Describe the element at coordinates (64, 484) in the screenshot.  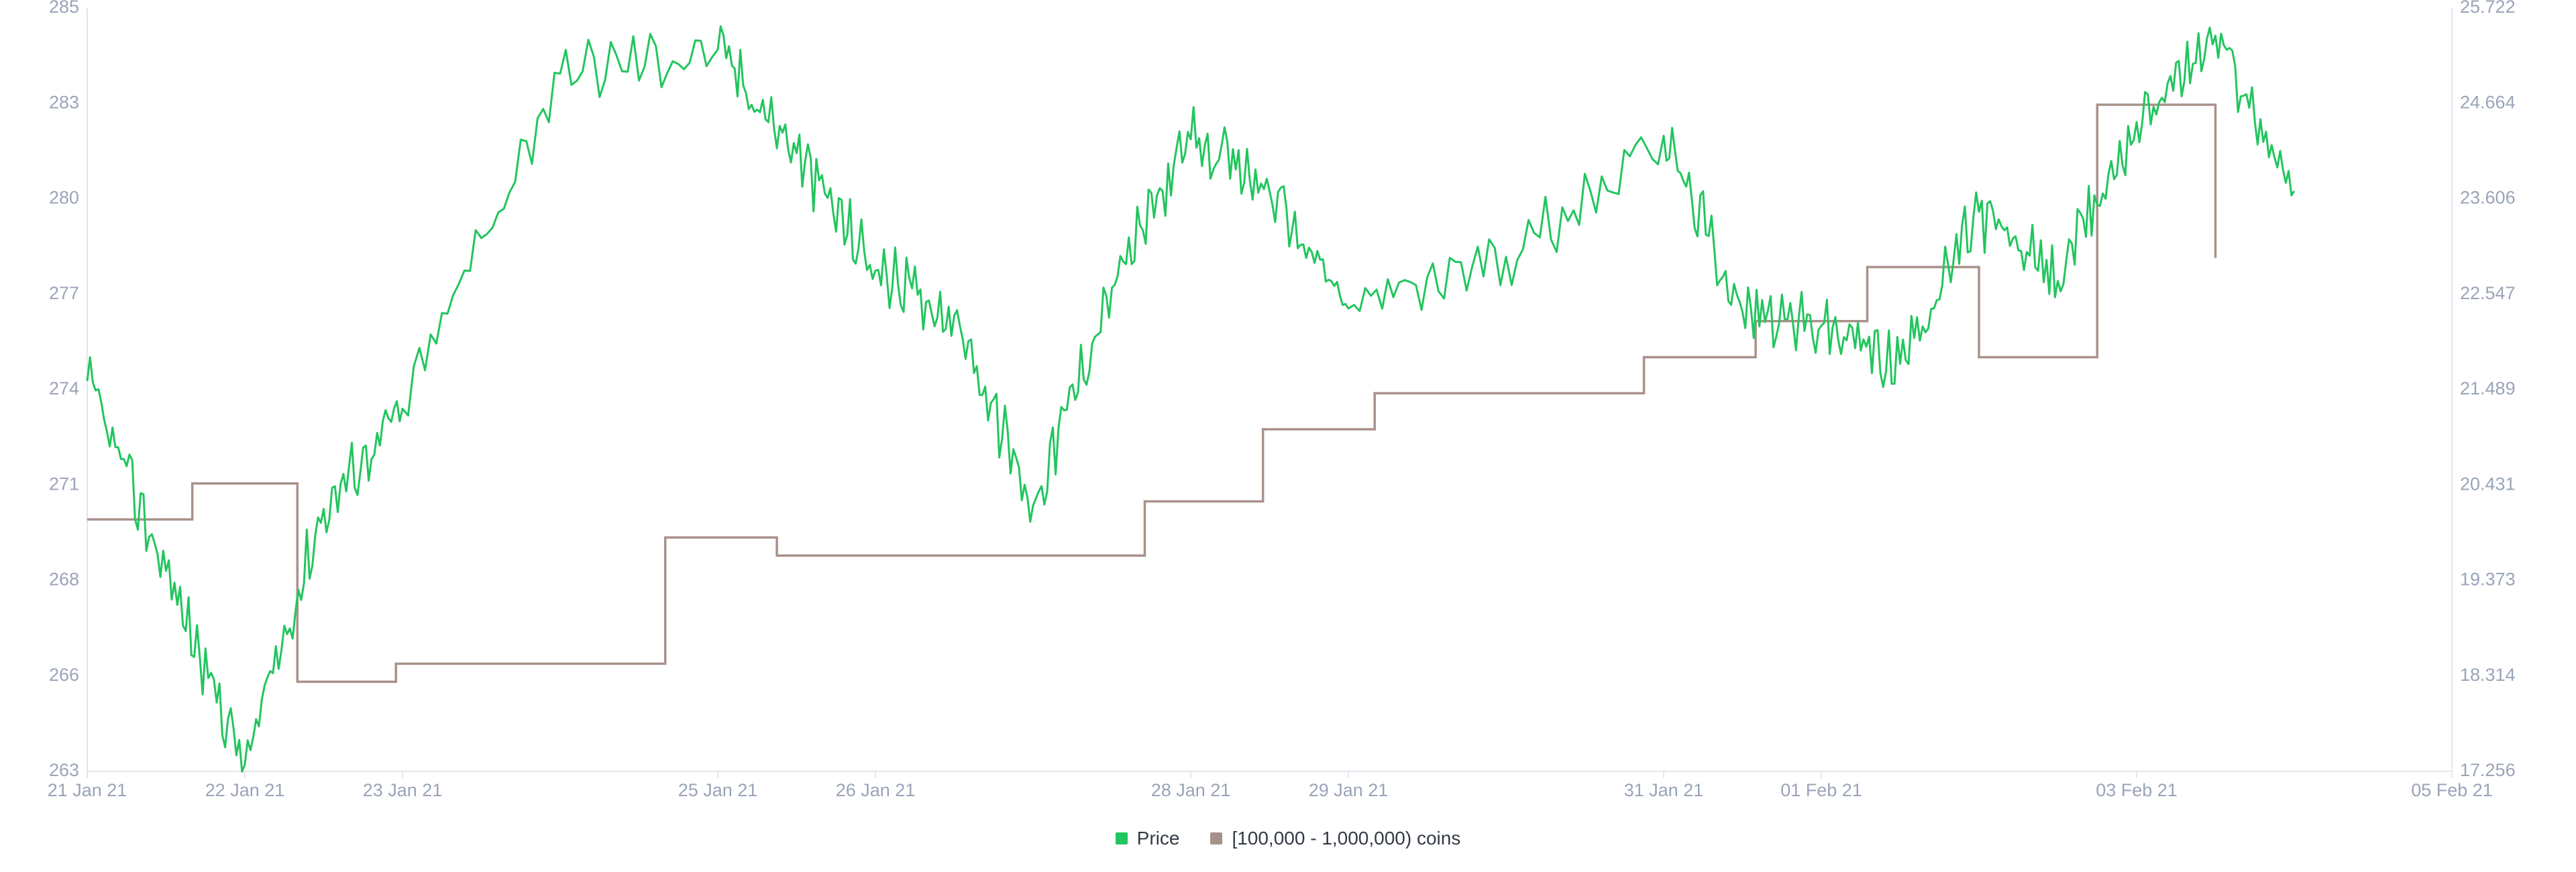
I see `left-y-tick-label: 271` at that location.